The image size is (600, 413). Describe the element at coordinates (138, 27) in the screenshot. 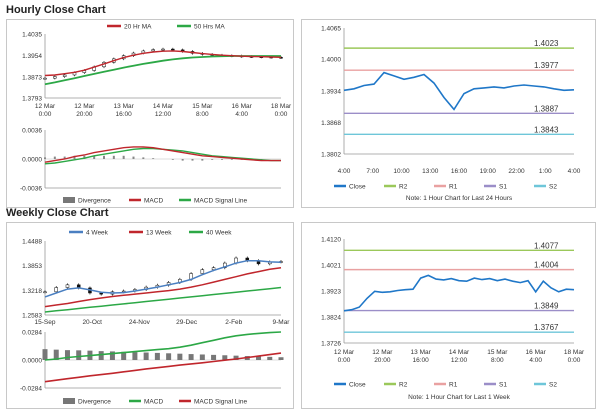

I see `legend-20hr-ma-label: 20 Hr MA` at that location.